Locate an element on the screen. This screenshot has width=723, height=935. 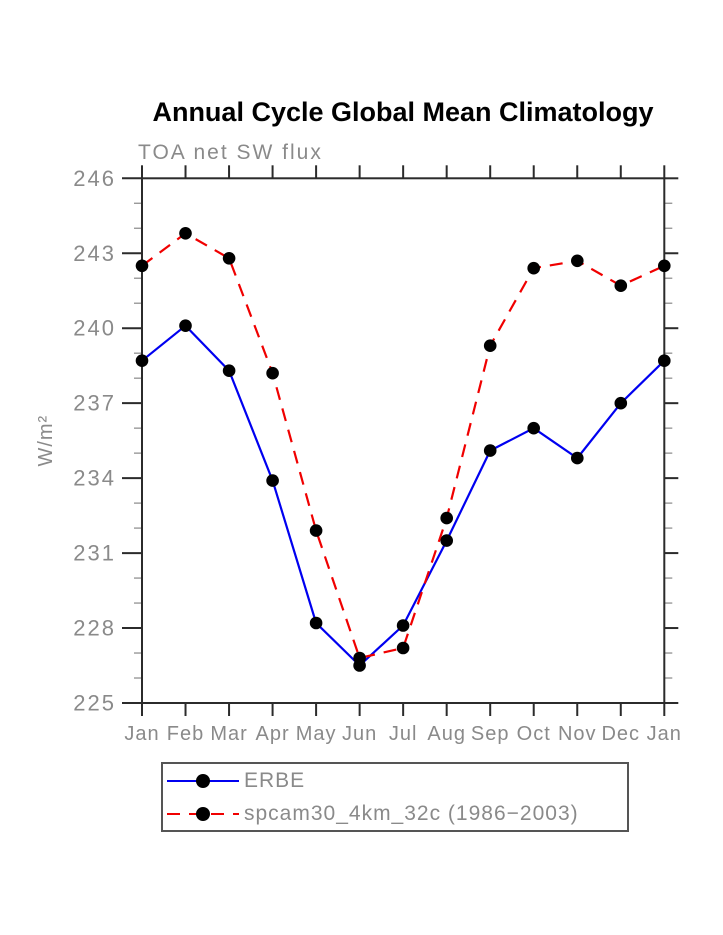
x-tick-label: Aug is located at coordinates (446, 734).